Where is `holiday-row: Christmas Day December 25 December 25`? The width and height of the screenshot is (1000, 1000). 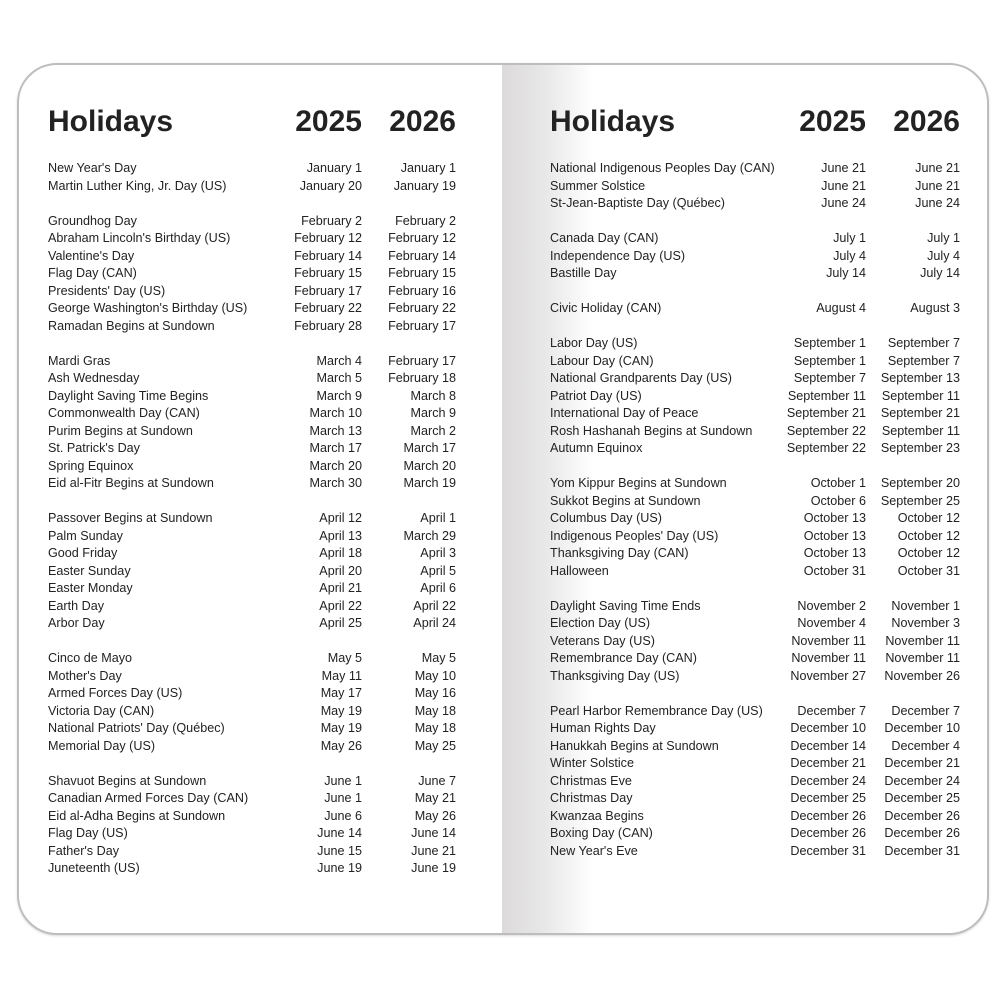
holiday-row: Christmas Day December 25 December 25 is located at coordinates (755, 799).